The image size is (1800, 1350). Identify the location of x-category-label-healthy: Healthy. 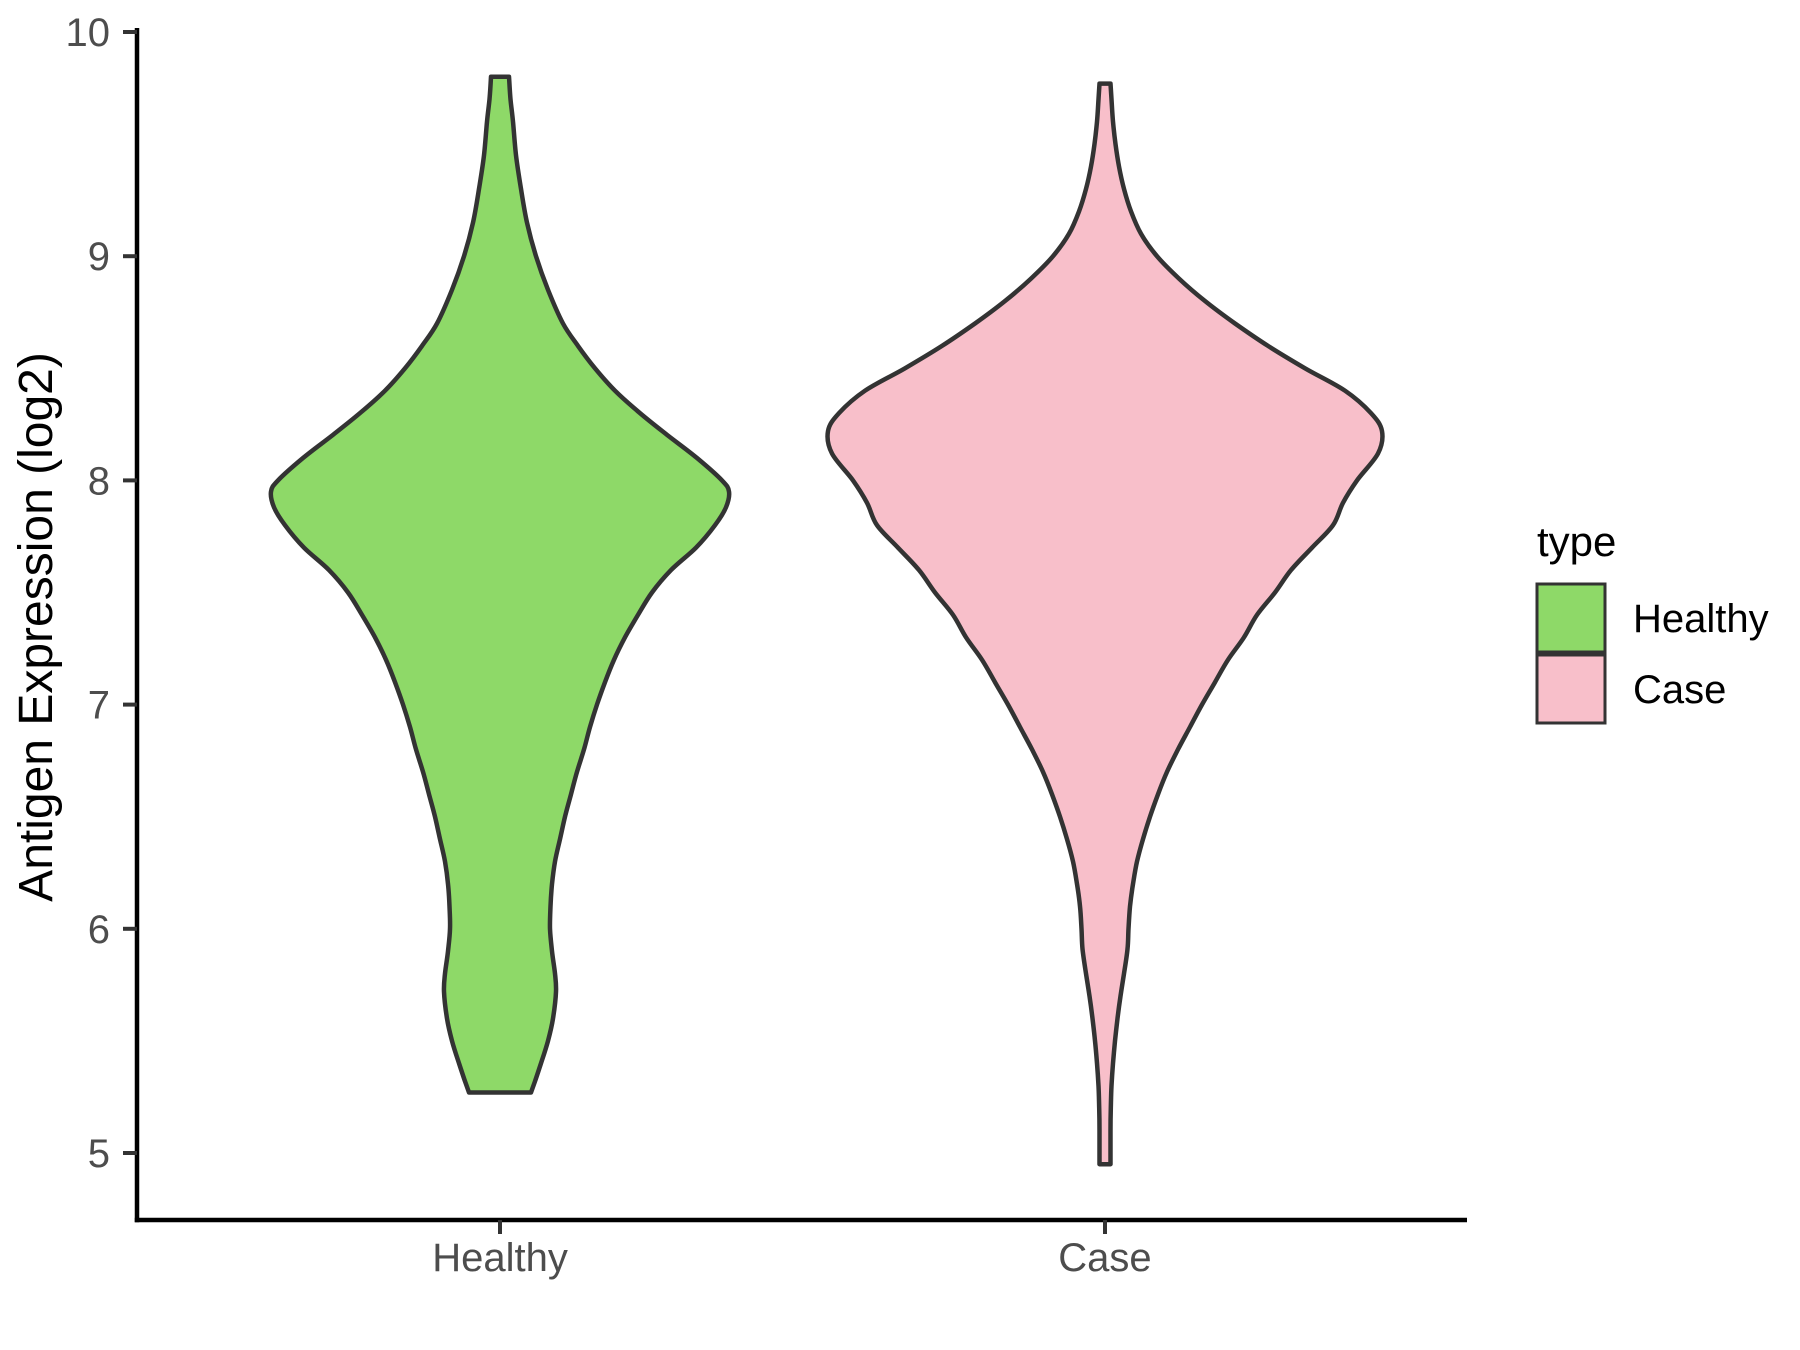
(500, 1258).